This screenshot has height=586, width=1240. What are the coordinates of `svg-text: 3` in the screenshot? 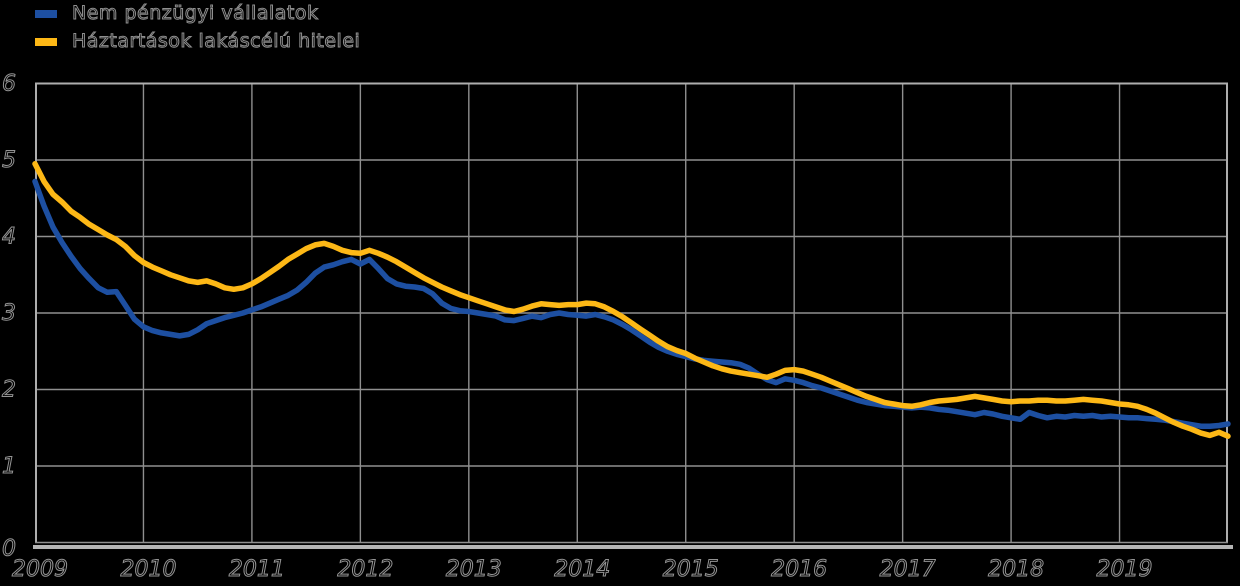 It's located at (9, 313).